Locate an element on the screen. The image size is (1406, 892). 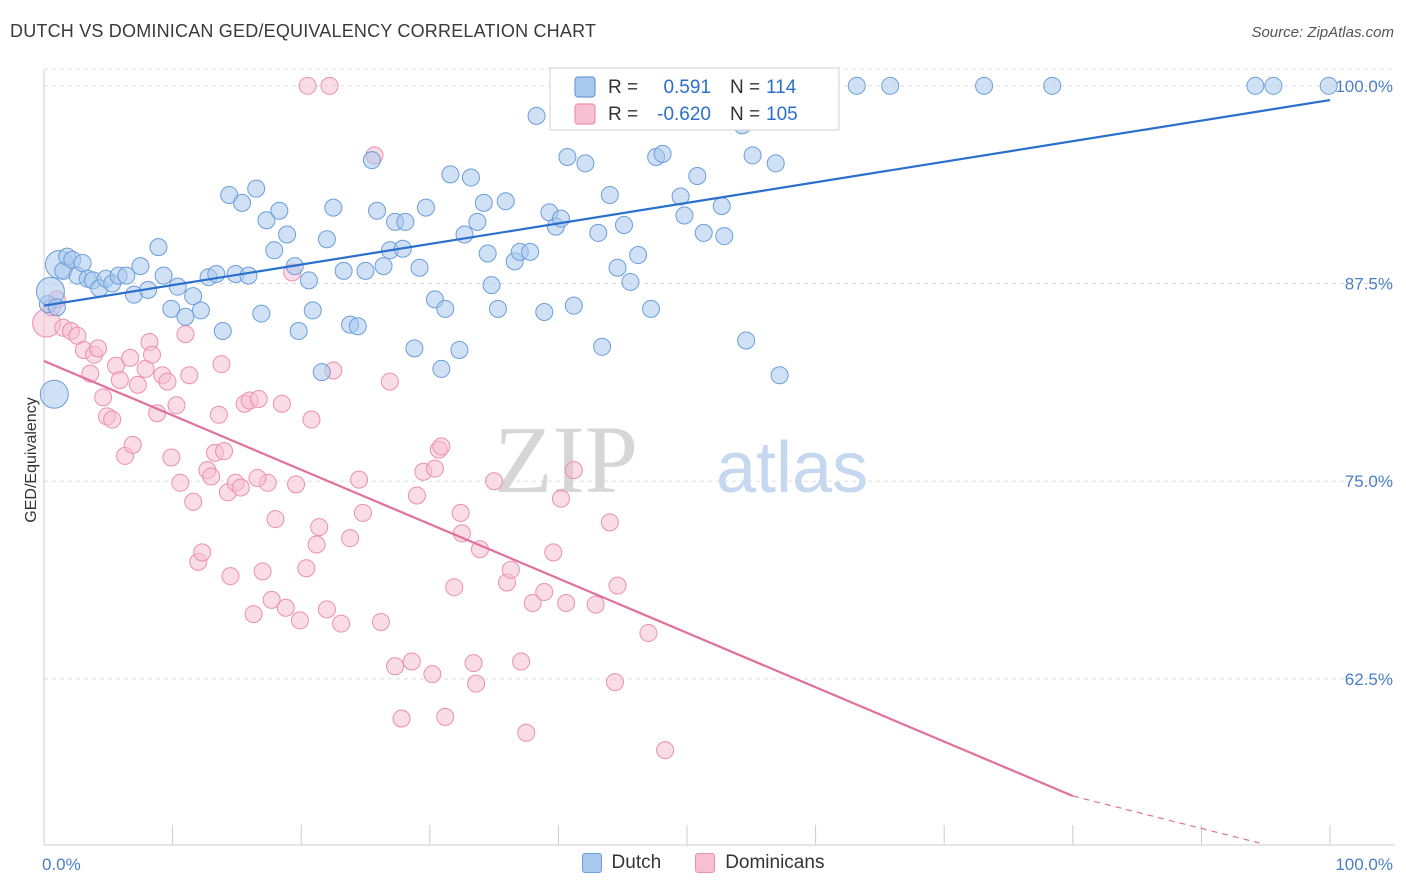
y-tick-label: 100.0% is located at coordinates (1364, 86).